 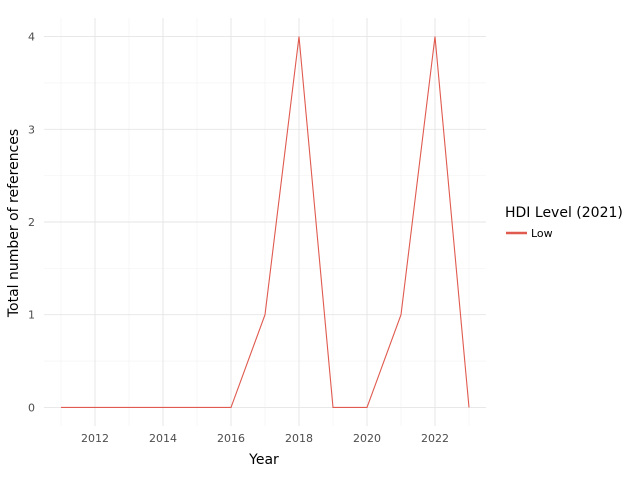 I want to click on y-axis-ticks: 0 1 2 3 4, so click(x=31, y=223).